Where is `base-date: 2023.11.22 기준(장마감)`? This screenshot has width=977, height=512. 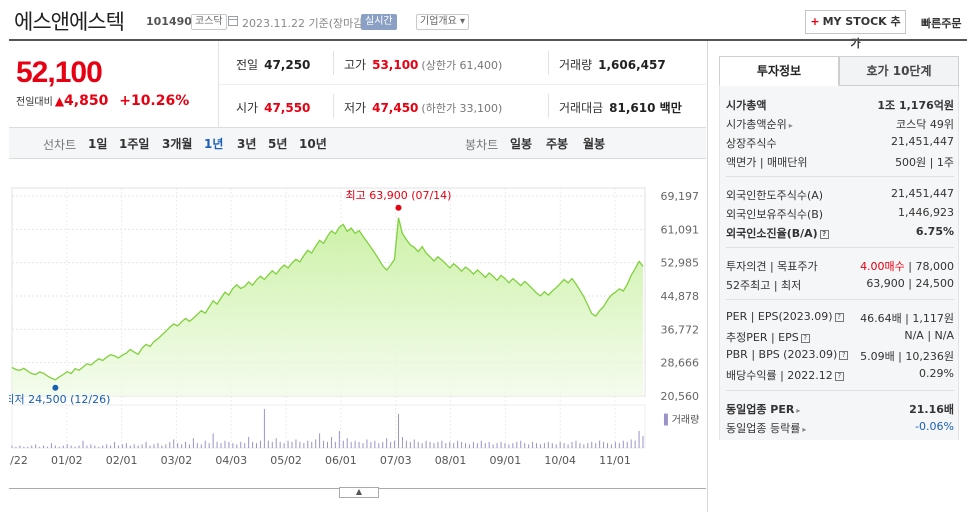 base-date: 2023.11.22 기준(장마감) is located at coordinates (305, 23).